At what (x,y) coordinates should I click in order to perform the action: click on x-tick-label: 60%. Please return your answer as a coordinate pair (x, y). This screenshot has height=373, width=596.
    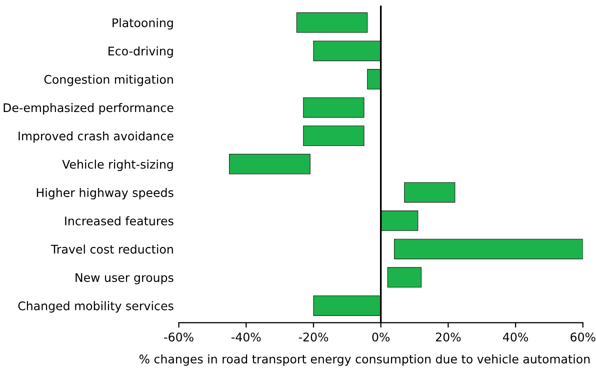
    Looking at the image, I should click on (583, 337).